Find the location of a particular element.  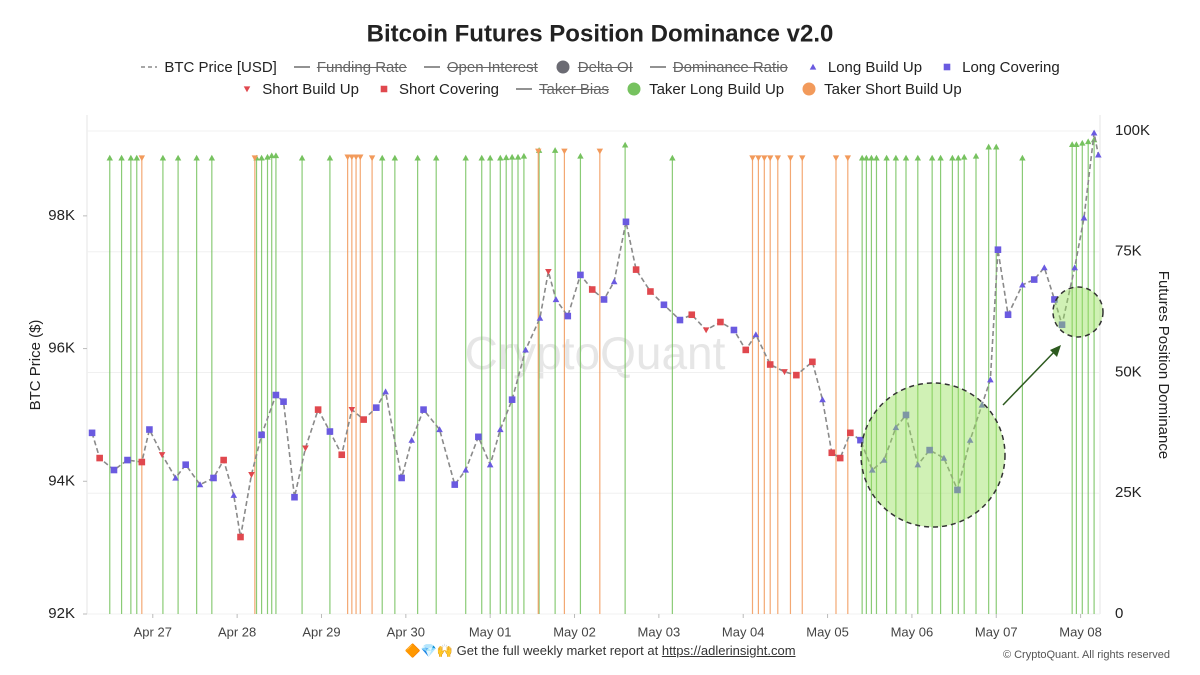

annotation is located at coordinates (982, 407).